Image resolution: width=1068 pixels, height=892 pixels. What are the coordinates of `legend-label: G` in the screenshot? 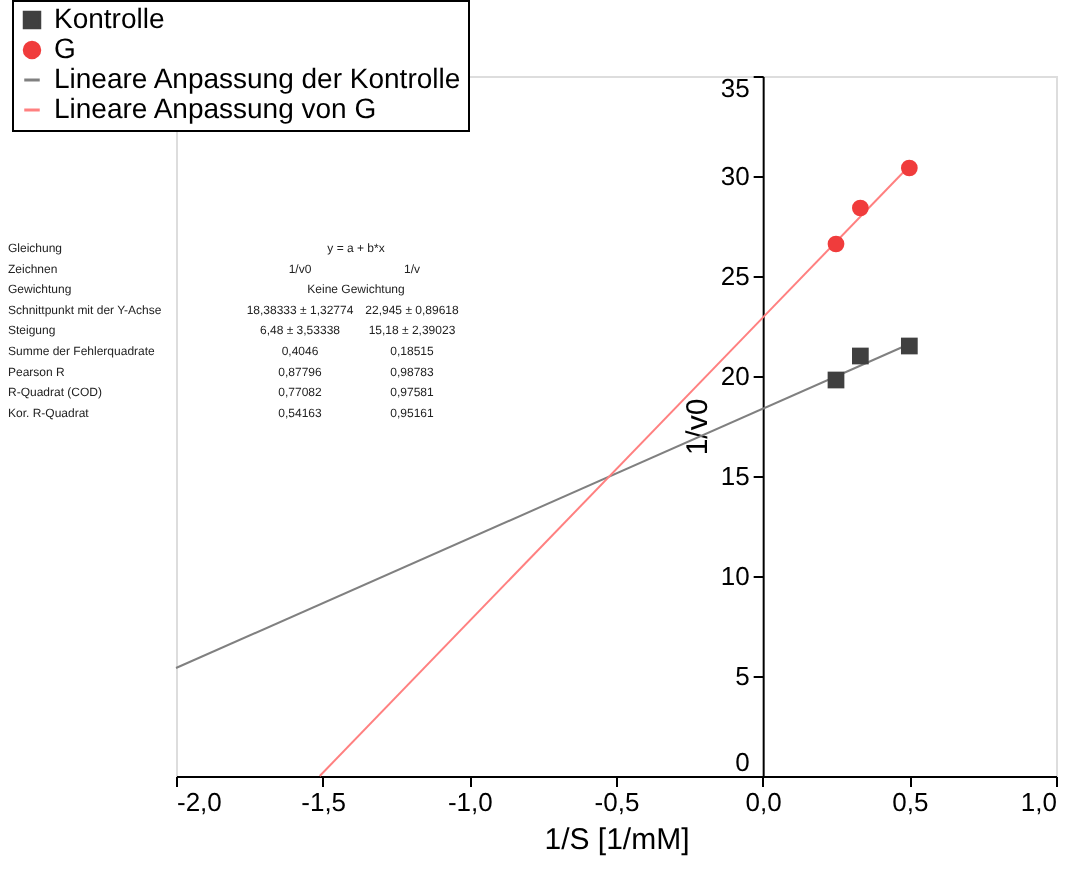 It's located at (65, 48).